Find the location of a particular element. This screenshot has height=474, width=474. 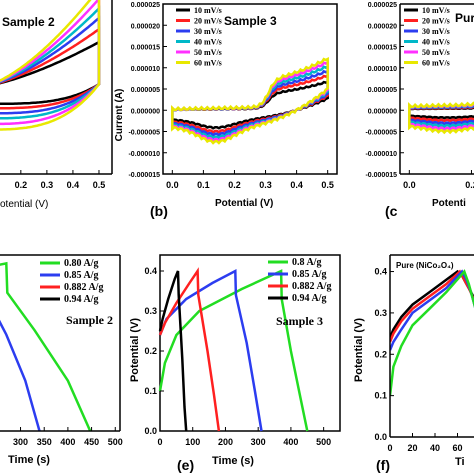

panel-b-x-label: Potential (V) is located at coordinates (244, 203).